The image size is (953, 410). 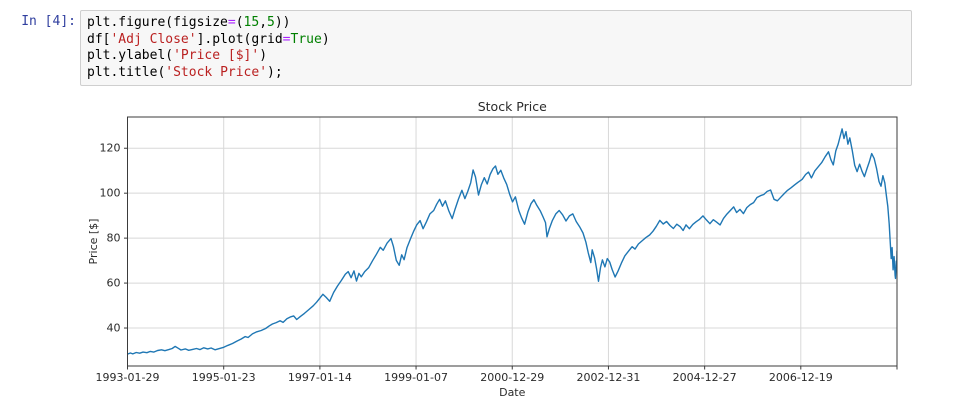 What do you see at coordinates (608, 377) in the screenshot?
I see `x-tick-label: 2002-12-31` at bounding box center [608, 377].